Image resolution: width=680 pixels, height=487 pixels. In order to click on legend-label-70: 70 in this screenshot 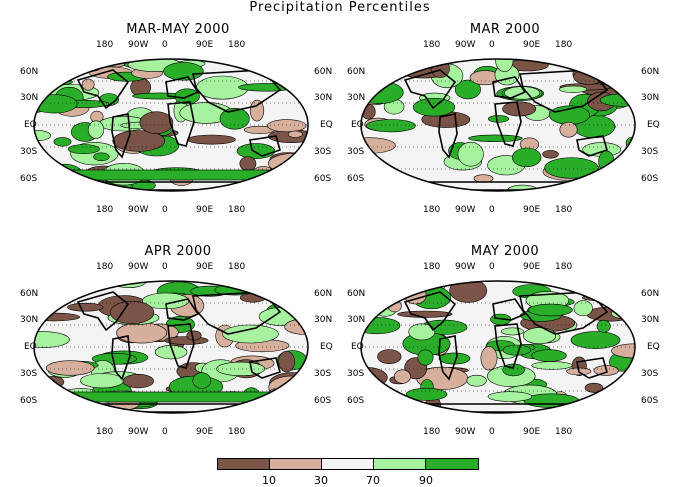, I will do `click(373, 480)`.